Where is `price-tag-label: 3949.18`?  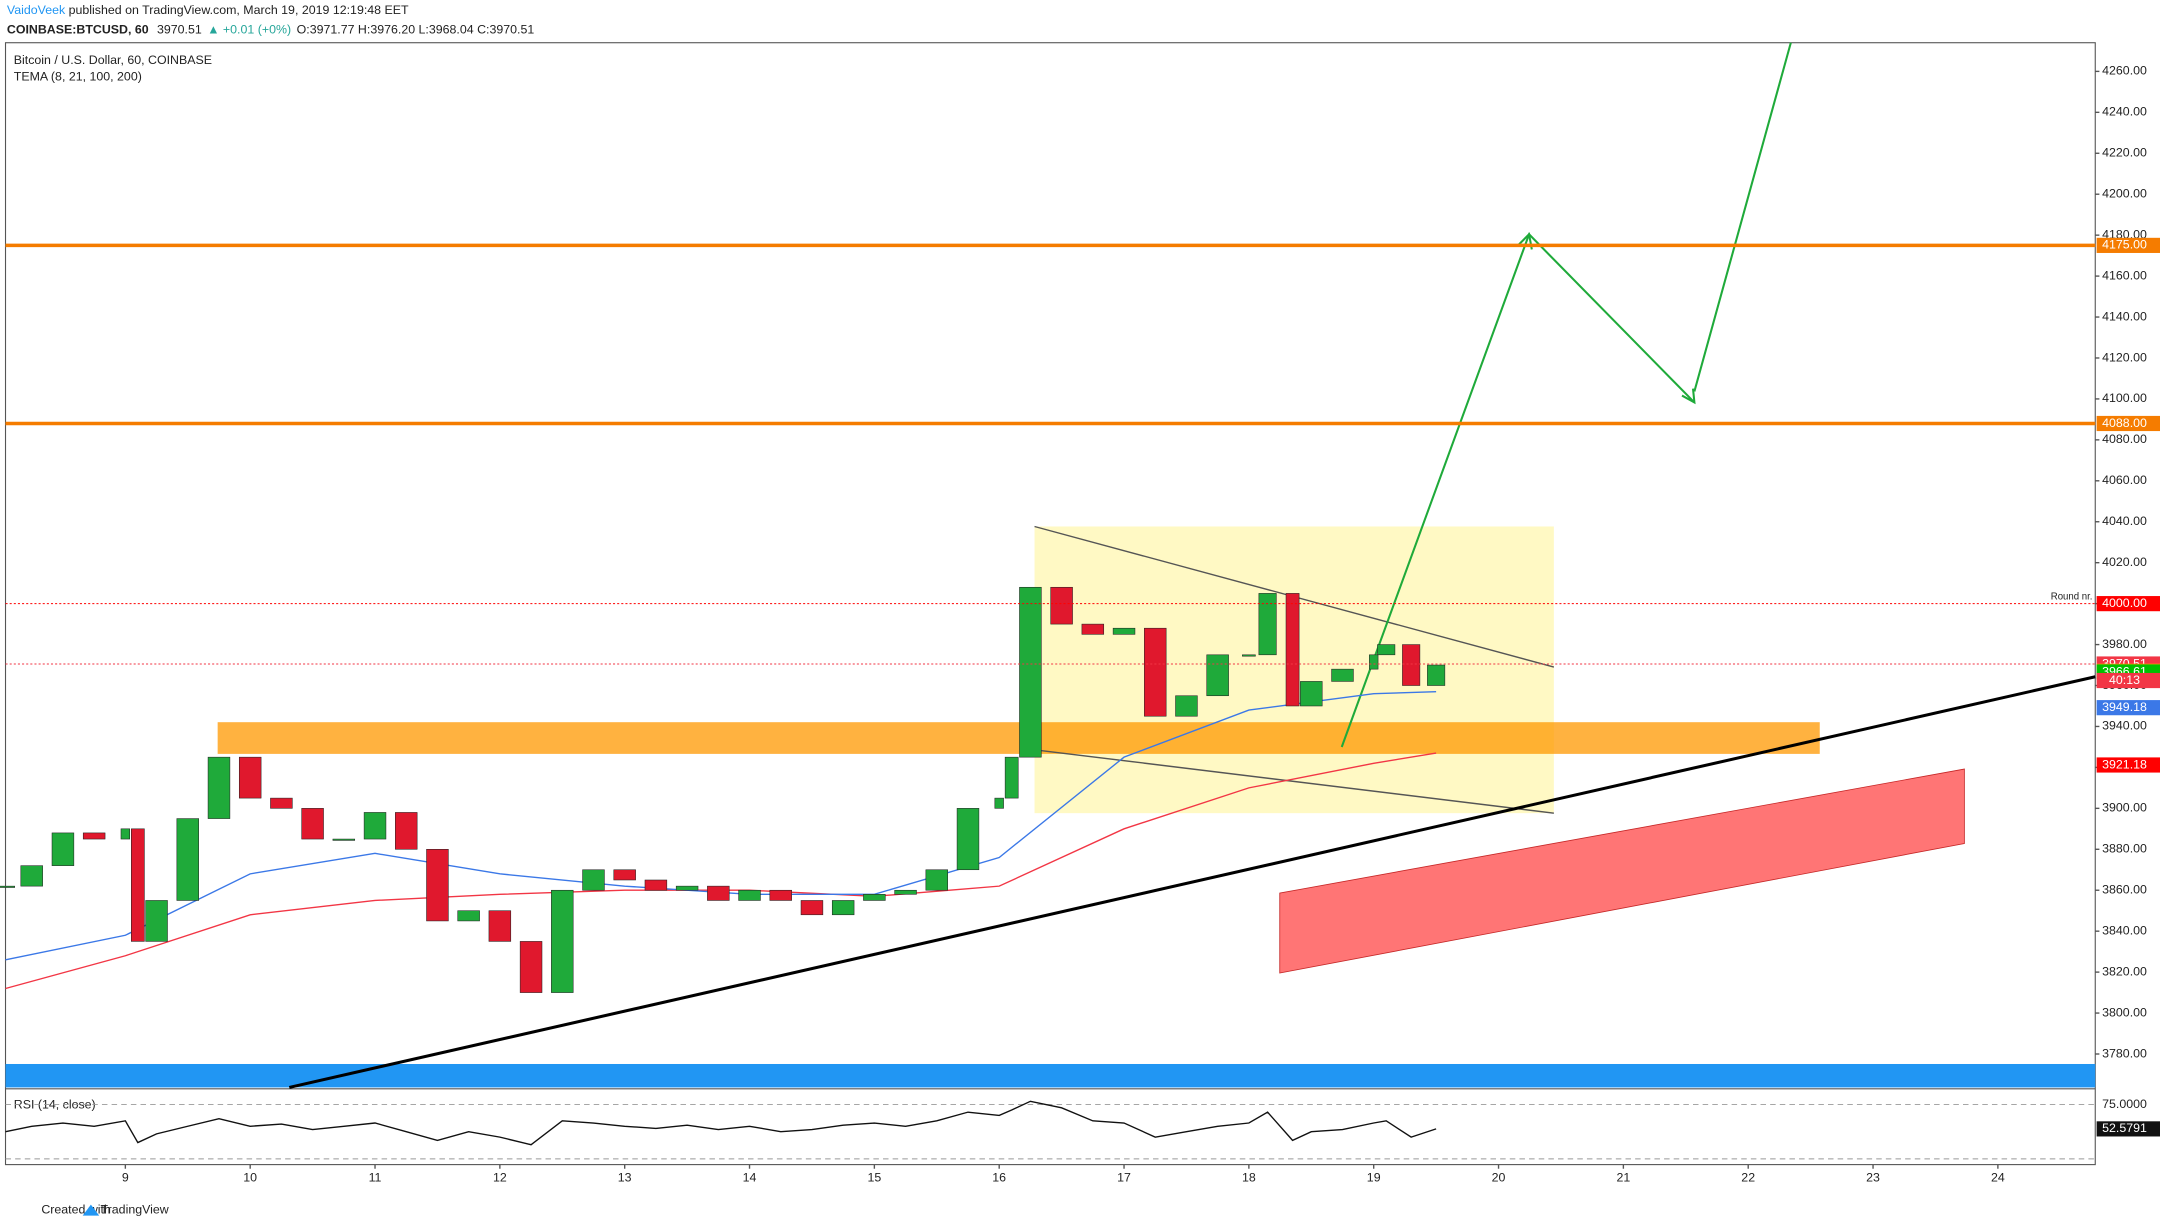
price-tag-label: 3949.18 is located at coordinates (2124, 707).